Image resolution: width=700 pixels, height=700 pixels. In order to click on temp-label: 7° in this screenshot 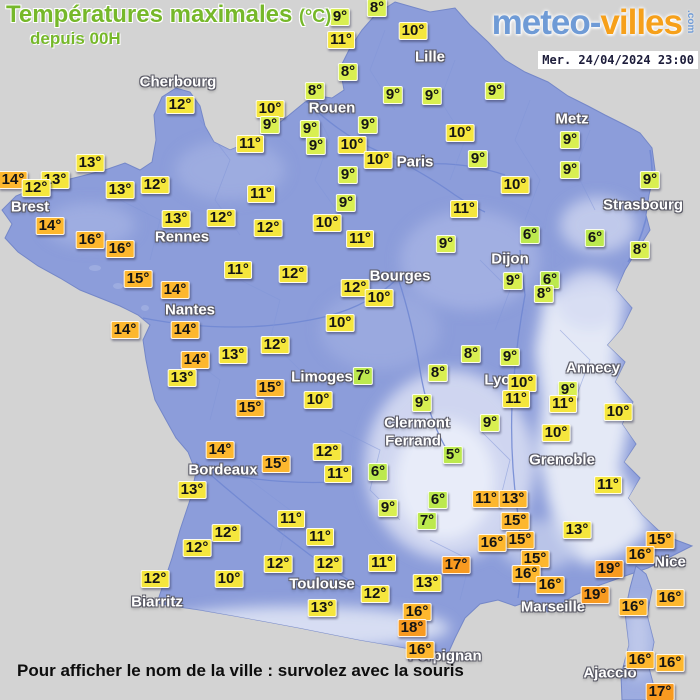, I will do `click(427, 521)`.